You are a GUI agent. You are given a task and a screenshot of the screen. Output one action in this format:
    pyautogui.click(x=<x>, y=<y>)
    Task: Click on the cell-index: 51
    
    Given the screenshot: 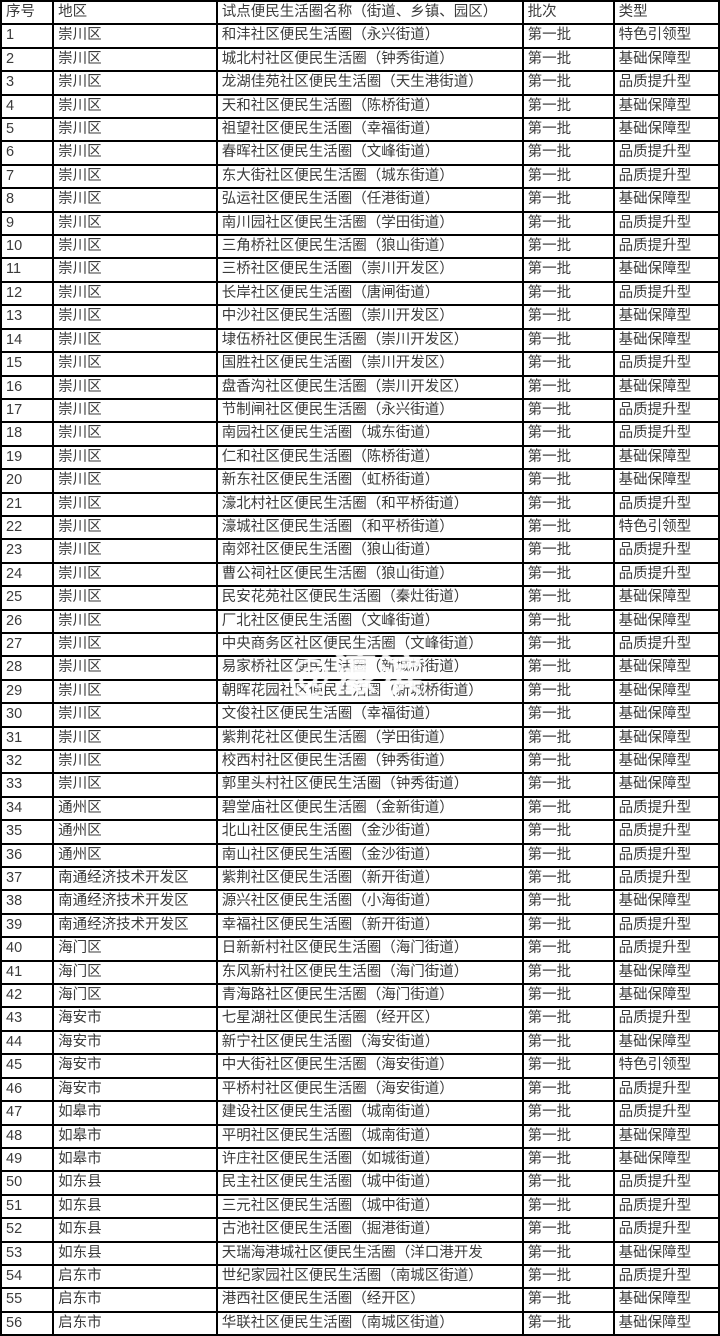 What is the action you would take?
    pyautogui.click(x=27, y=1206)
    